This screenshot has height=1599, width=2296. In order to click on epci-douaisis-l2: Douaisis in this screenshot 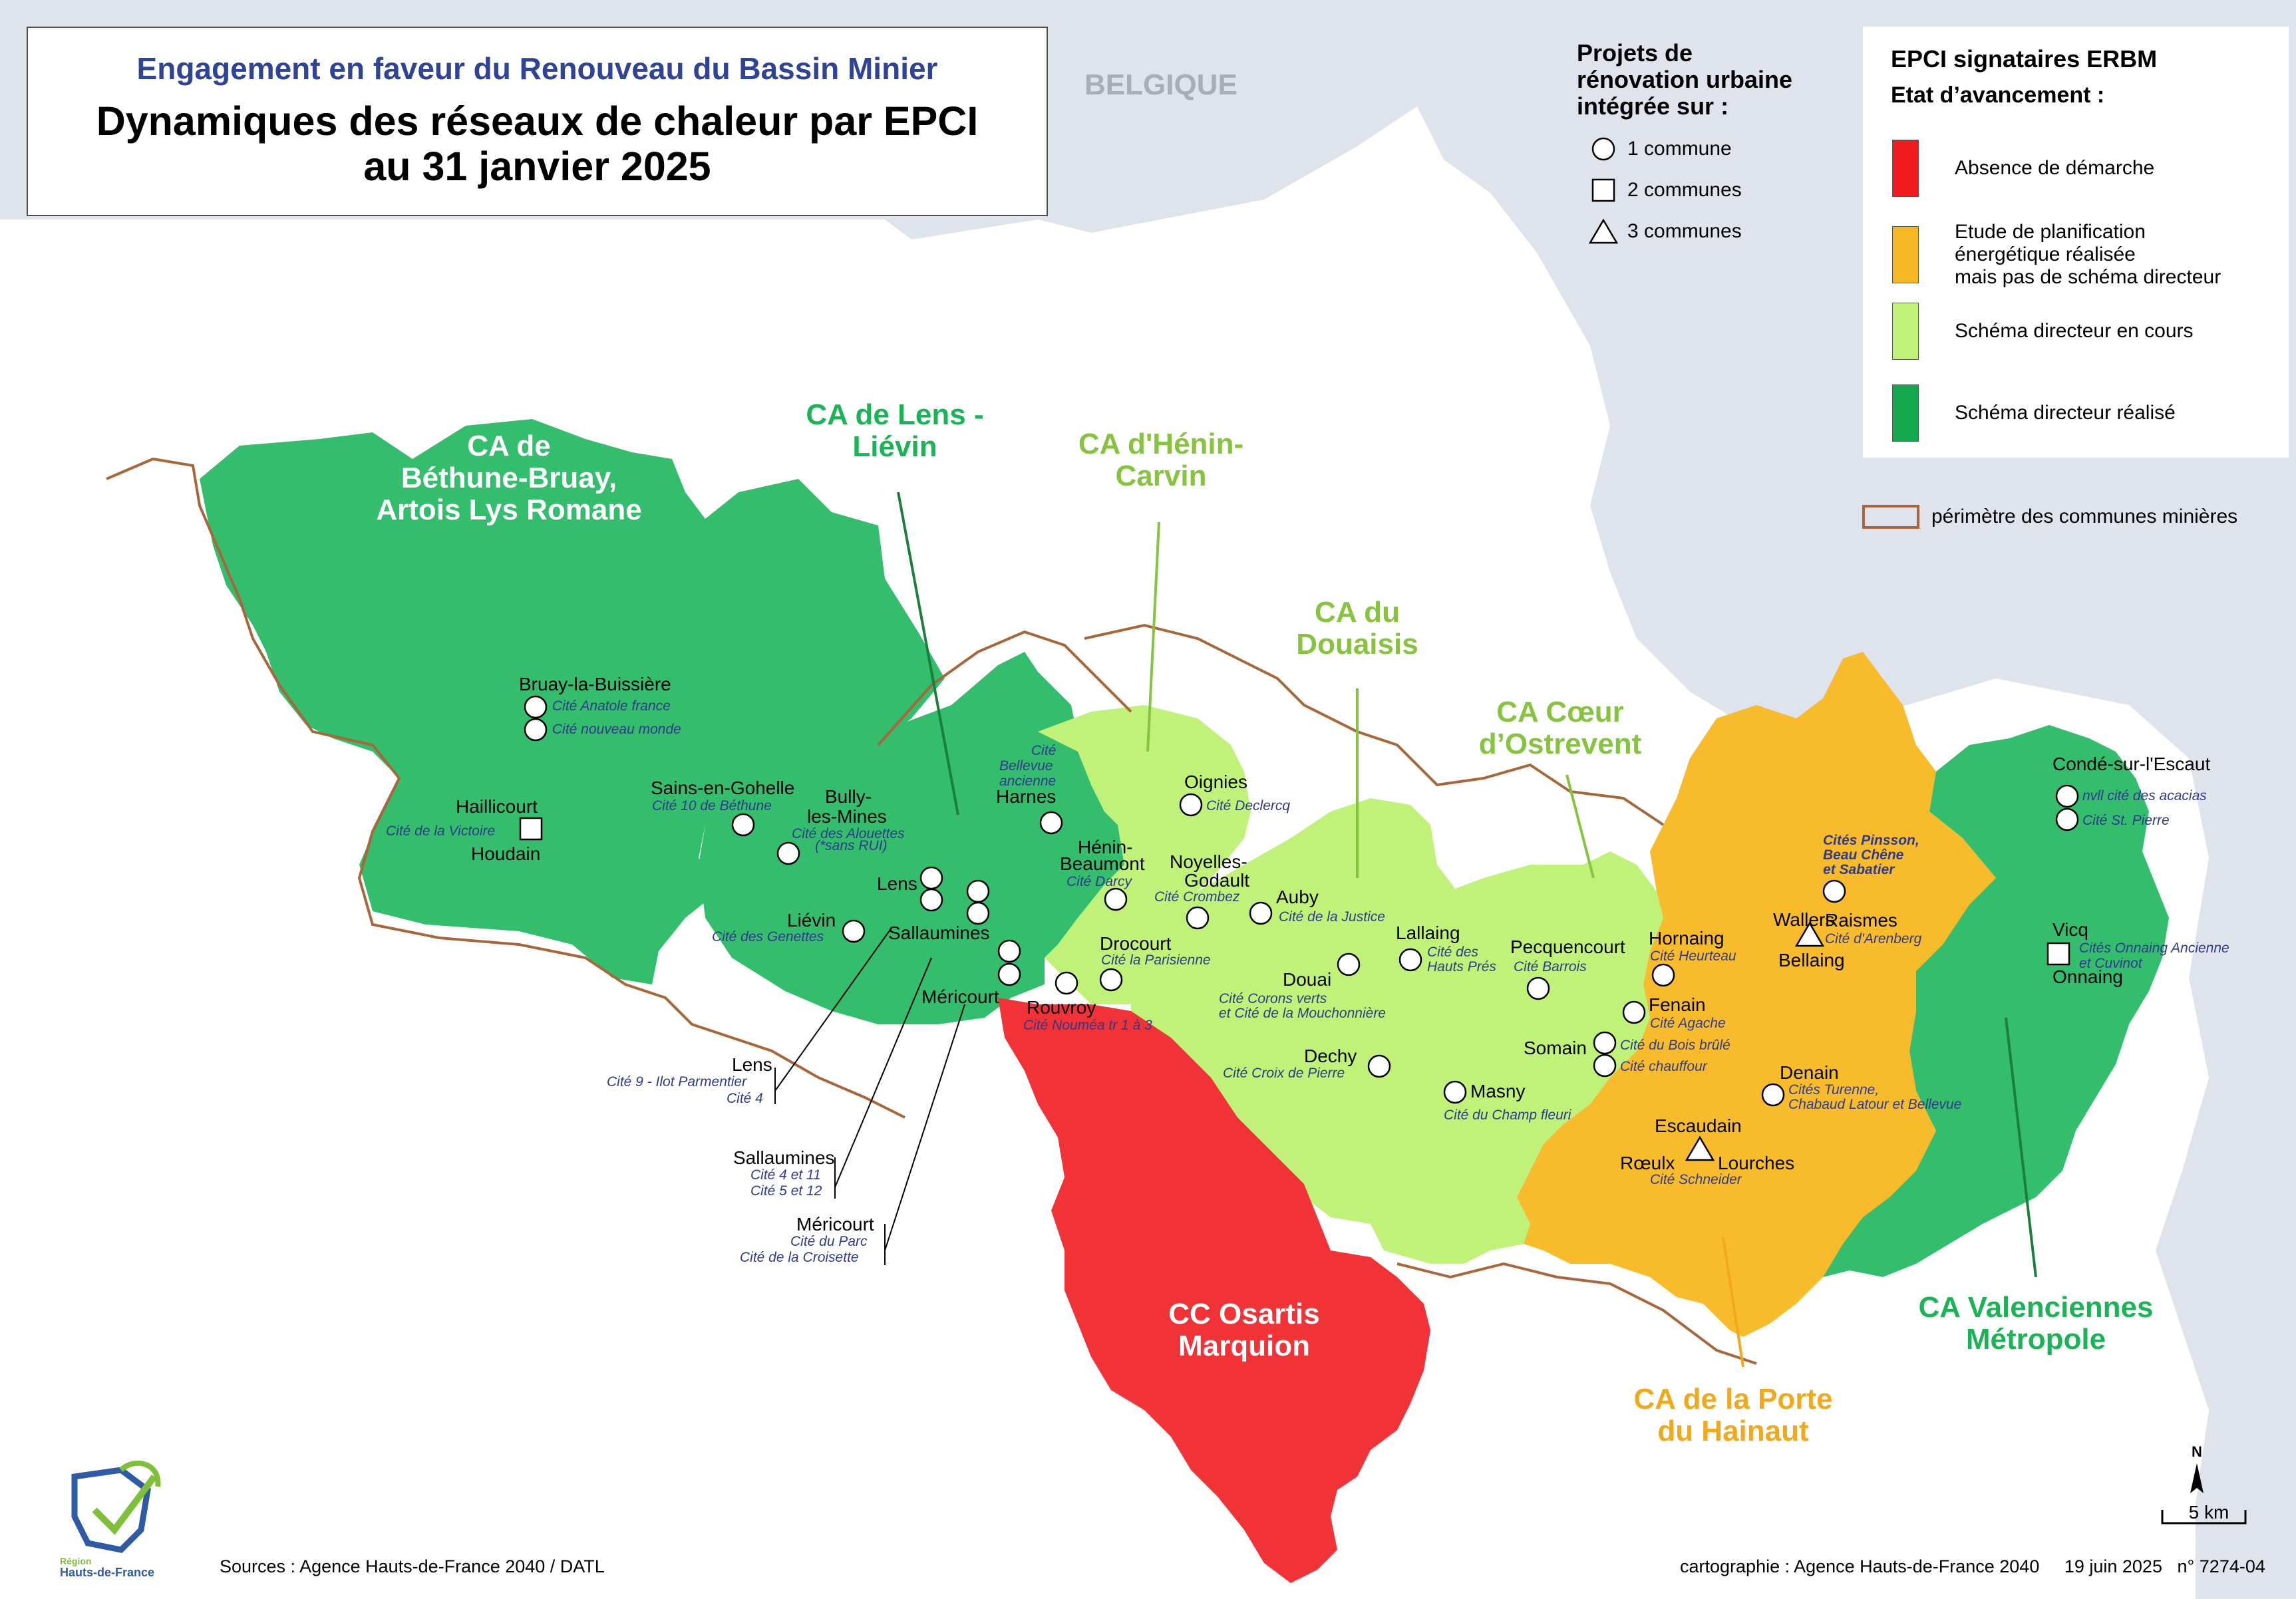, I will do `click(1357, 644)`.